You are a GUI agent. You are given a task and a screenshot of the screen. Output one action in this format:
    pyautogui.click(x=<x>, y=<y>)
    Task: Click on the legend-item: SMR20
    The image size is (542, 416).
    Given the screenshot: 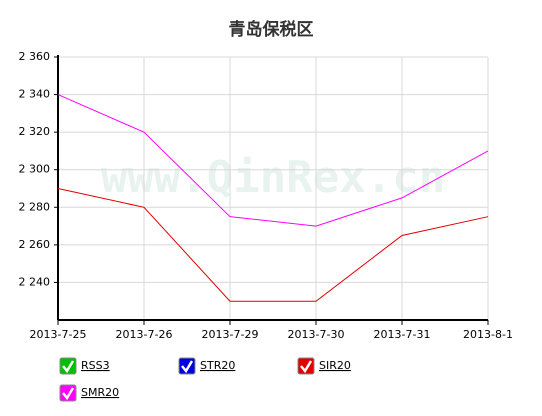 What is the action you would take?
    pyautogui.click(x=89, y=393)
    